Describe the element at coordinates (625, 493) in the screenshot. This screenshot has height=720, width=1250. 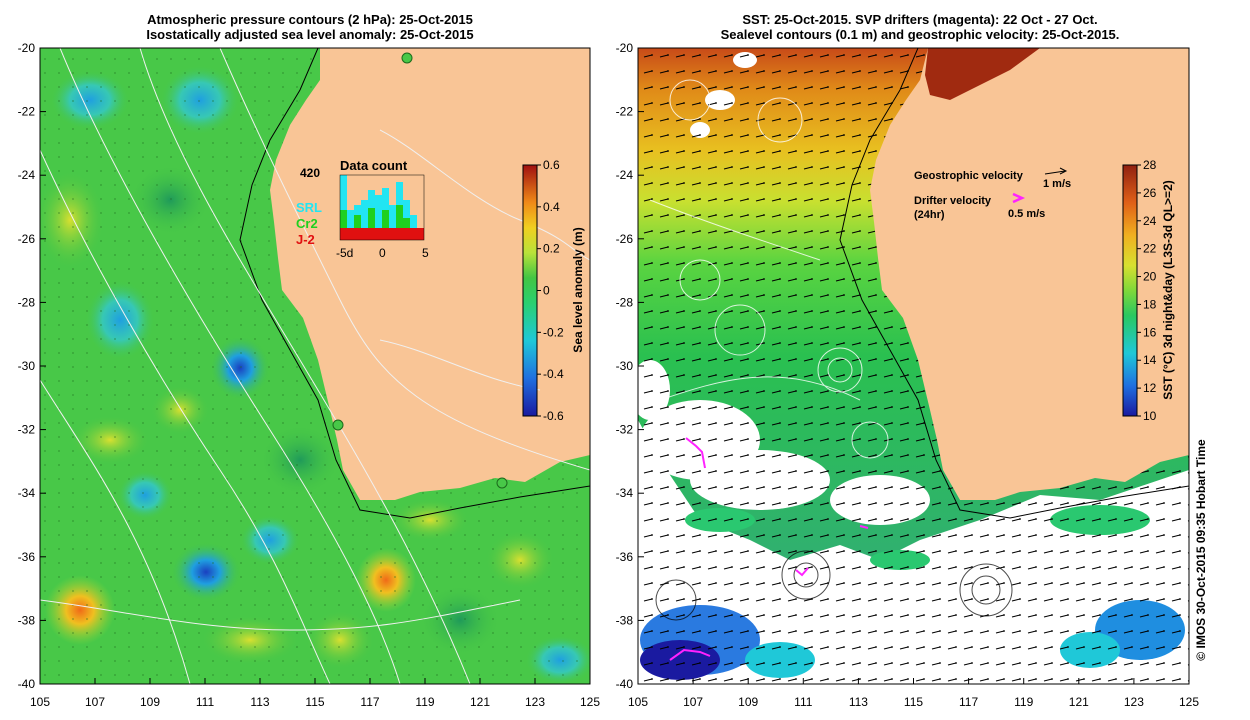
I see `right-ytick-label: -34` at that location.